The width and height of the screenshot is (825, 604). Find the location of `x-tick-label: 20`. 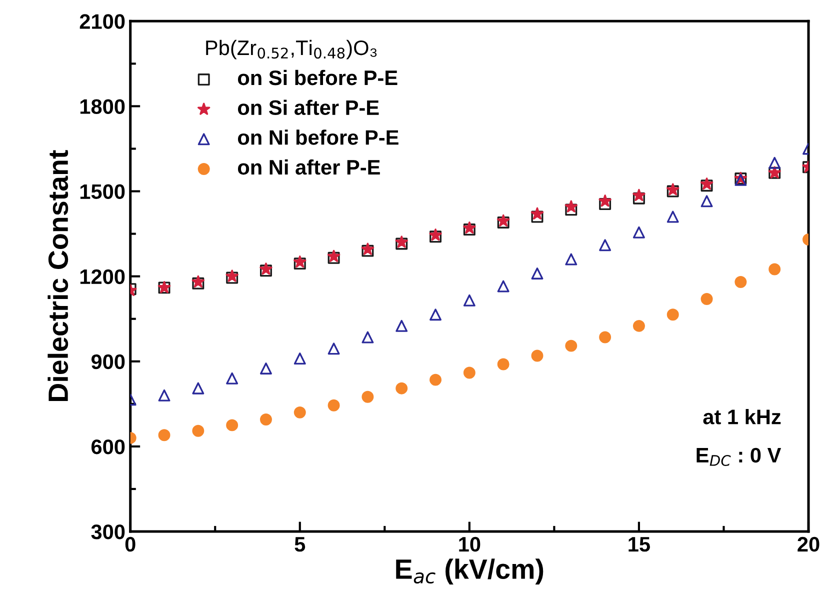

x-tick-label: 20 is located at coordinates (809, 544).